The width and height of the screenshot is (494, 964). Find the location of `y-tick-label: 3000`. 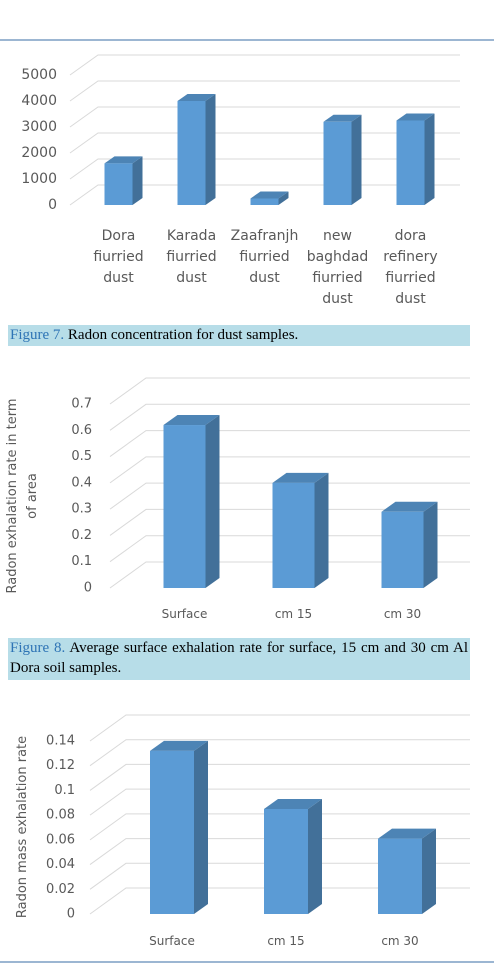

y-tick-label: 3000 is located at coordinates (39, 127).